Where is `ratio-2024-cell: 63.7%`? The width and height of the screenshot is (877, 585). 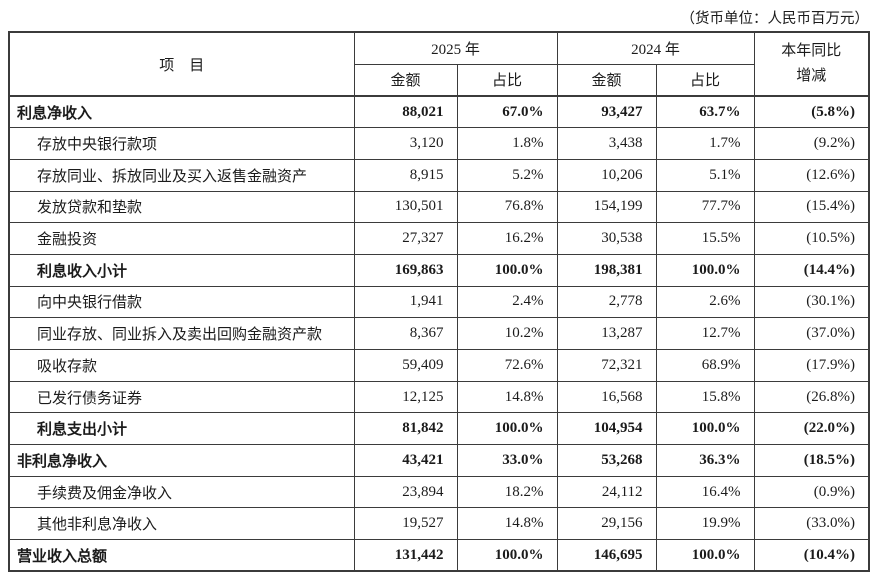 ratio-2024-cell: 63.7% is located at coordinates (705, 112).